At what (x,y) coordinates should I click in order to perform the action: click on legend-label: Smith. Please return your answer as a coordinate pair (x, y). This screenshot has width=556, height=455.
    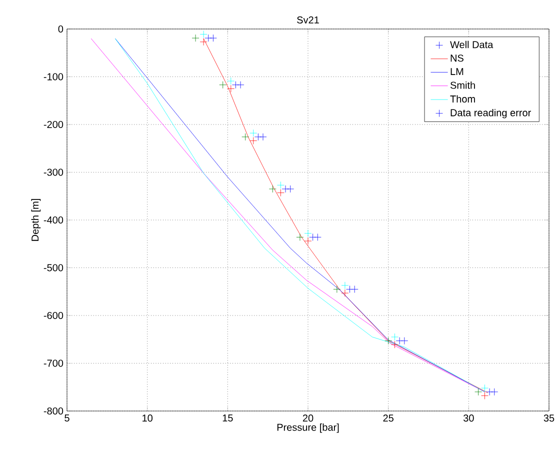
    Looking at the image, I should click on (462, 85).